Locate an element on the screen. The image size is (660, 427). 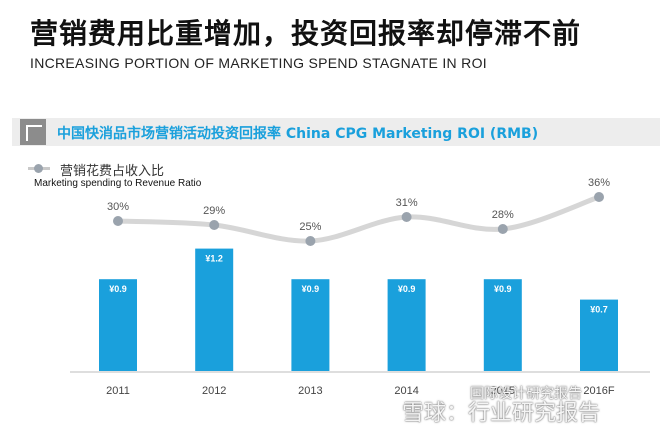
ratio-value-label: 25% is located at coordinates (310, 227).